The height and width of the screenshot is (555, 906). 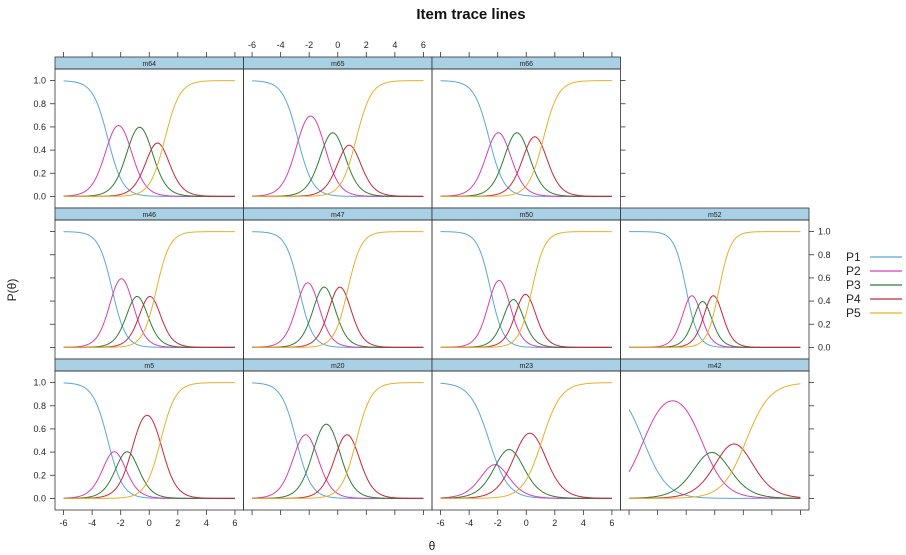 I want to click on panel-m42: m42, so click(x=715, y=434).